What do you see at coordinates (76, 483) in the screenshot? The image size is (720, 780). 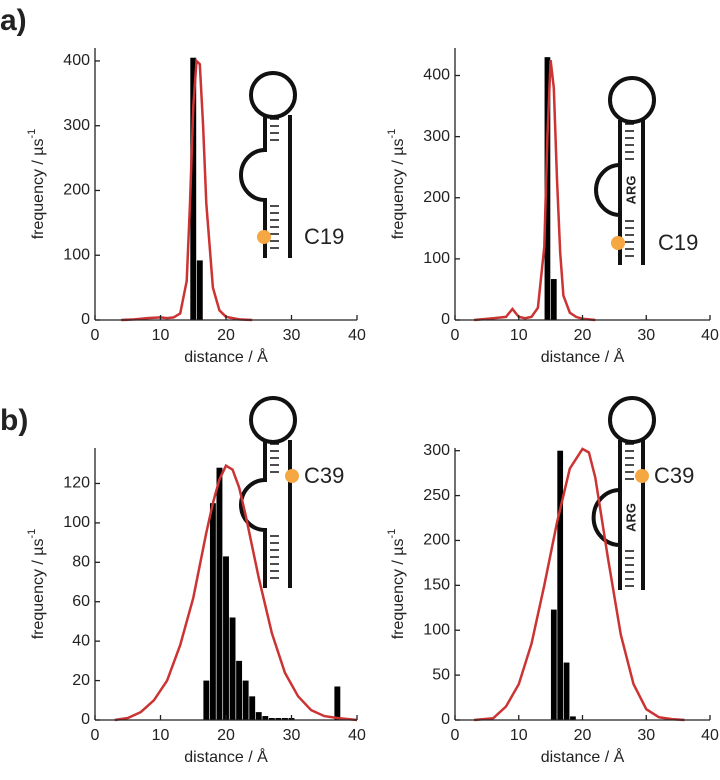 I see `y-tick-label: 120` at bounding box center [76, 483].